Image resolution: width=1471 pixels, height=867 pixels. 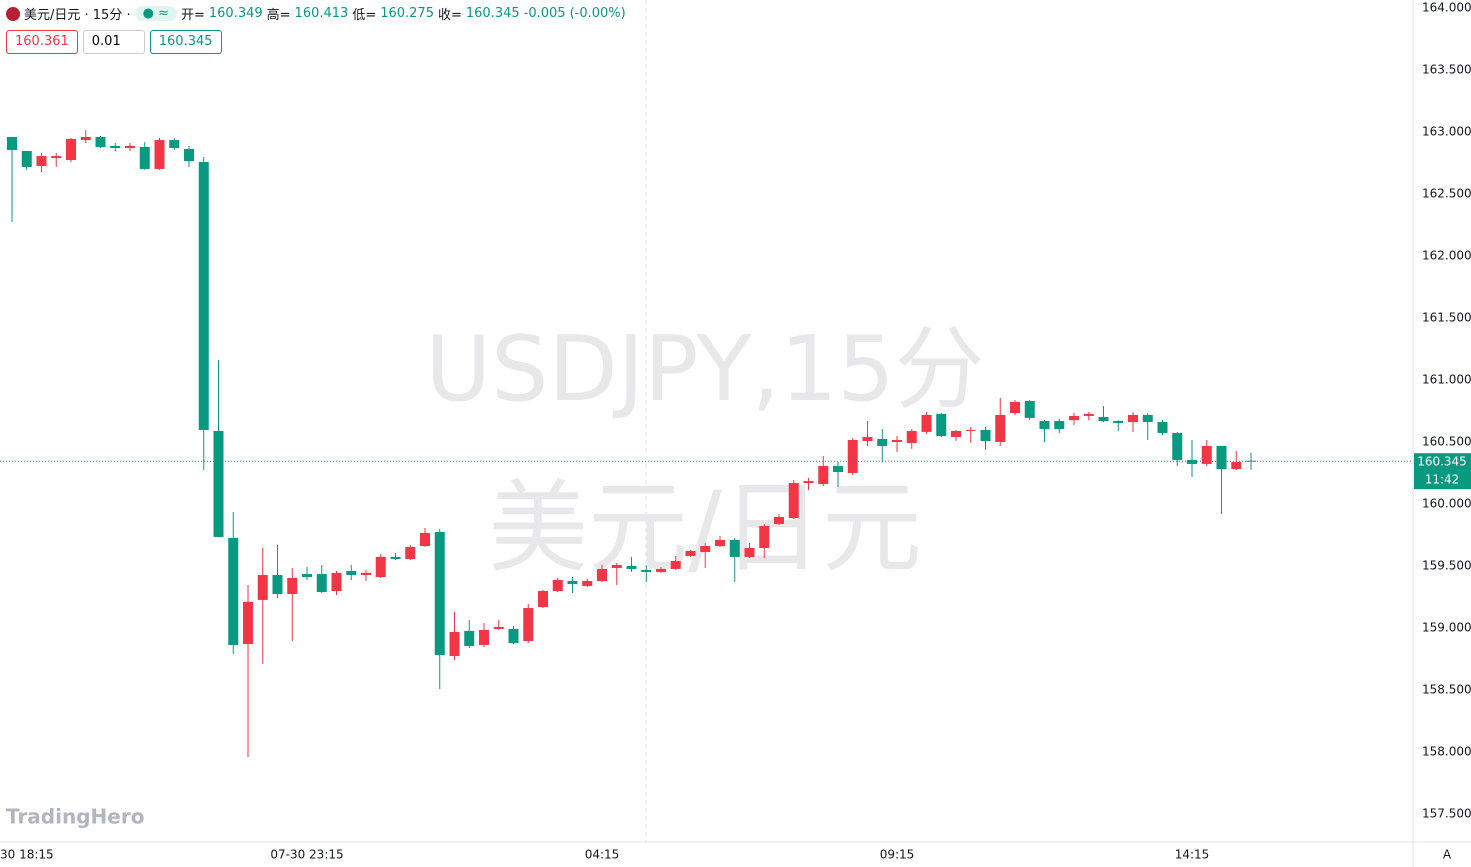 I want to click on y-tick-label: 157.500, so click(x=1446, y=813).